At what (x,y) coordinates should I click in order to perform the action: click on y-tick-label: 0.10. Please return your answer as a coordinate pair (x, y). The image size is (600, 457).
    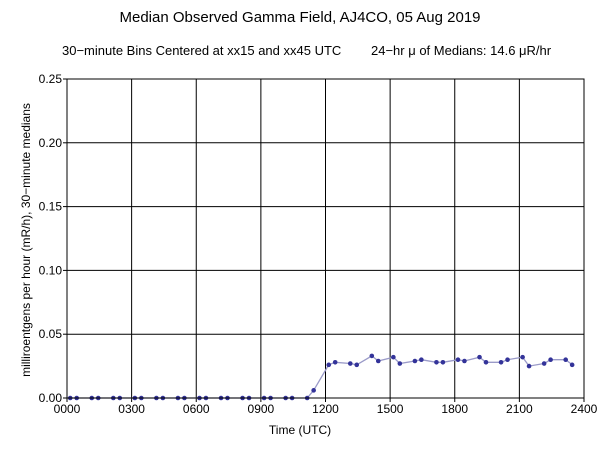
    Looking at the image, I should click on (51, 270).